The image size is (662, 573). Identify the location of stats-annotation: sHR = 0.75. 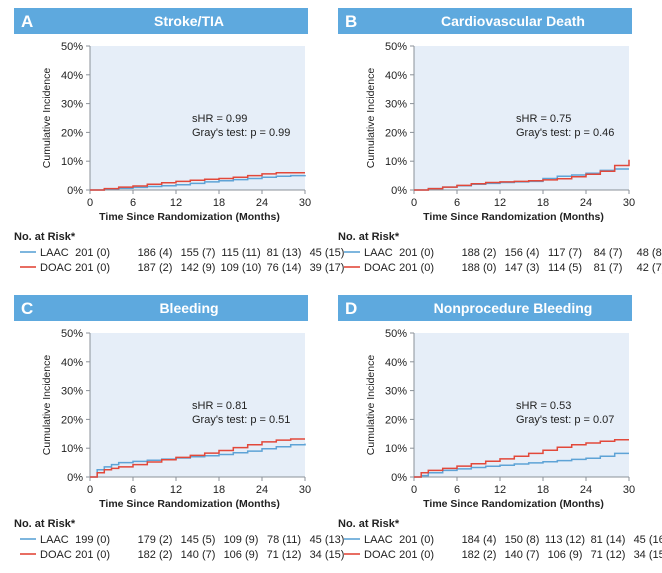
(543, 119).